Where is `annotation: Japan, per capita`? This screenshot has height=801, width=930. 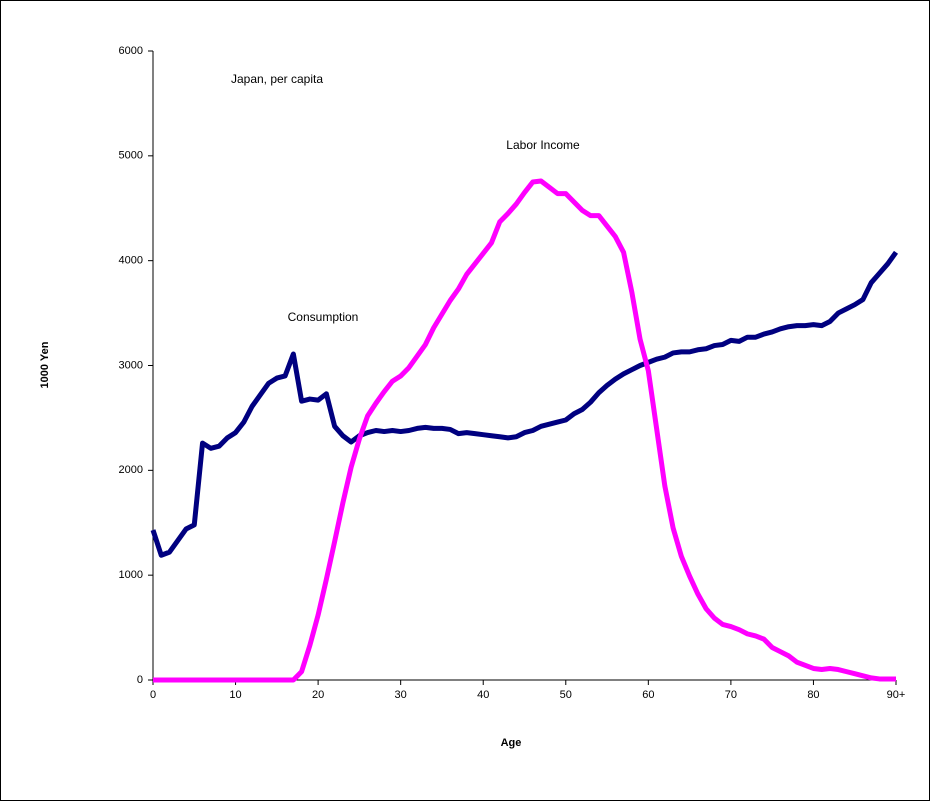
annotation: Japan, per capita is located at coordinates (277, 79).